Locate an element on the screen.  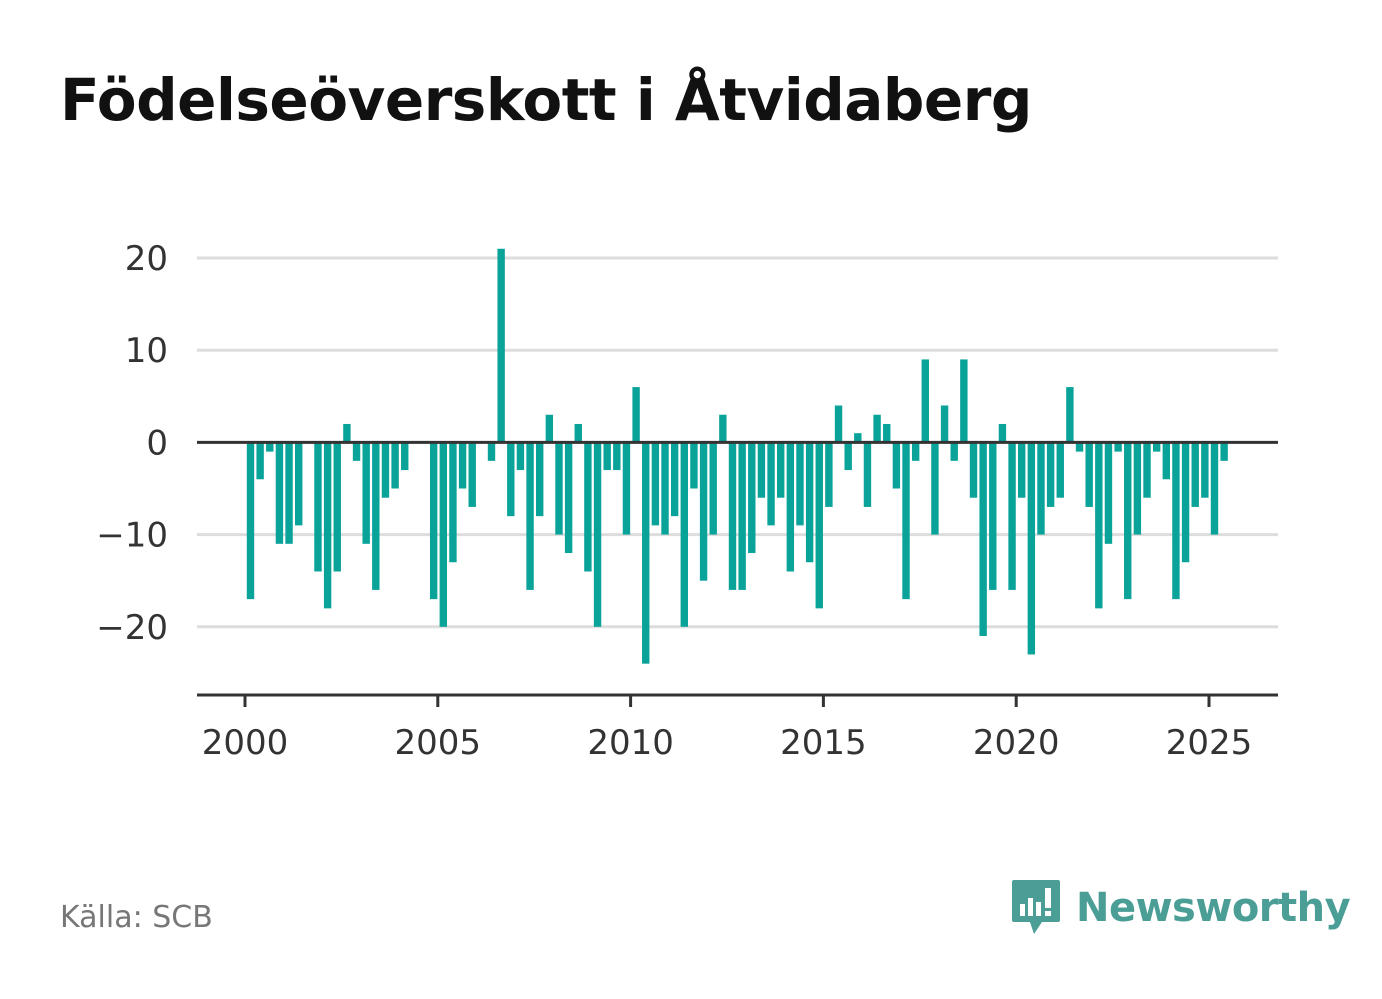
y-tick-labels: 20 10 0 −10 −20 is located at coordinates (132, 443).